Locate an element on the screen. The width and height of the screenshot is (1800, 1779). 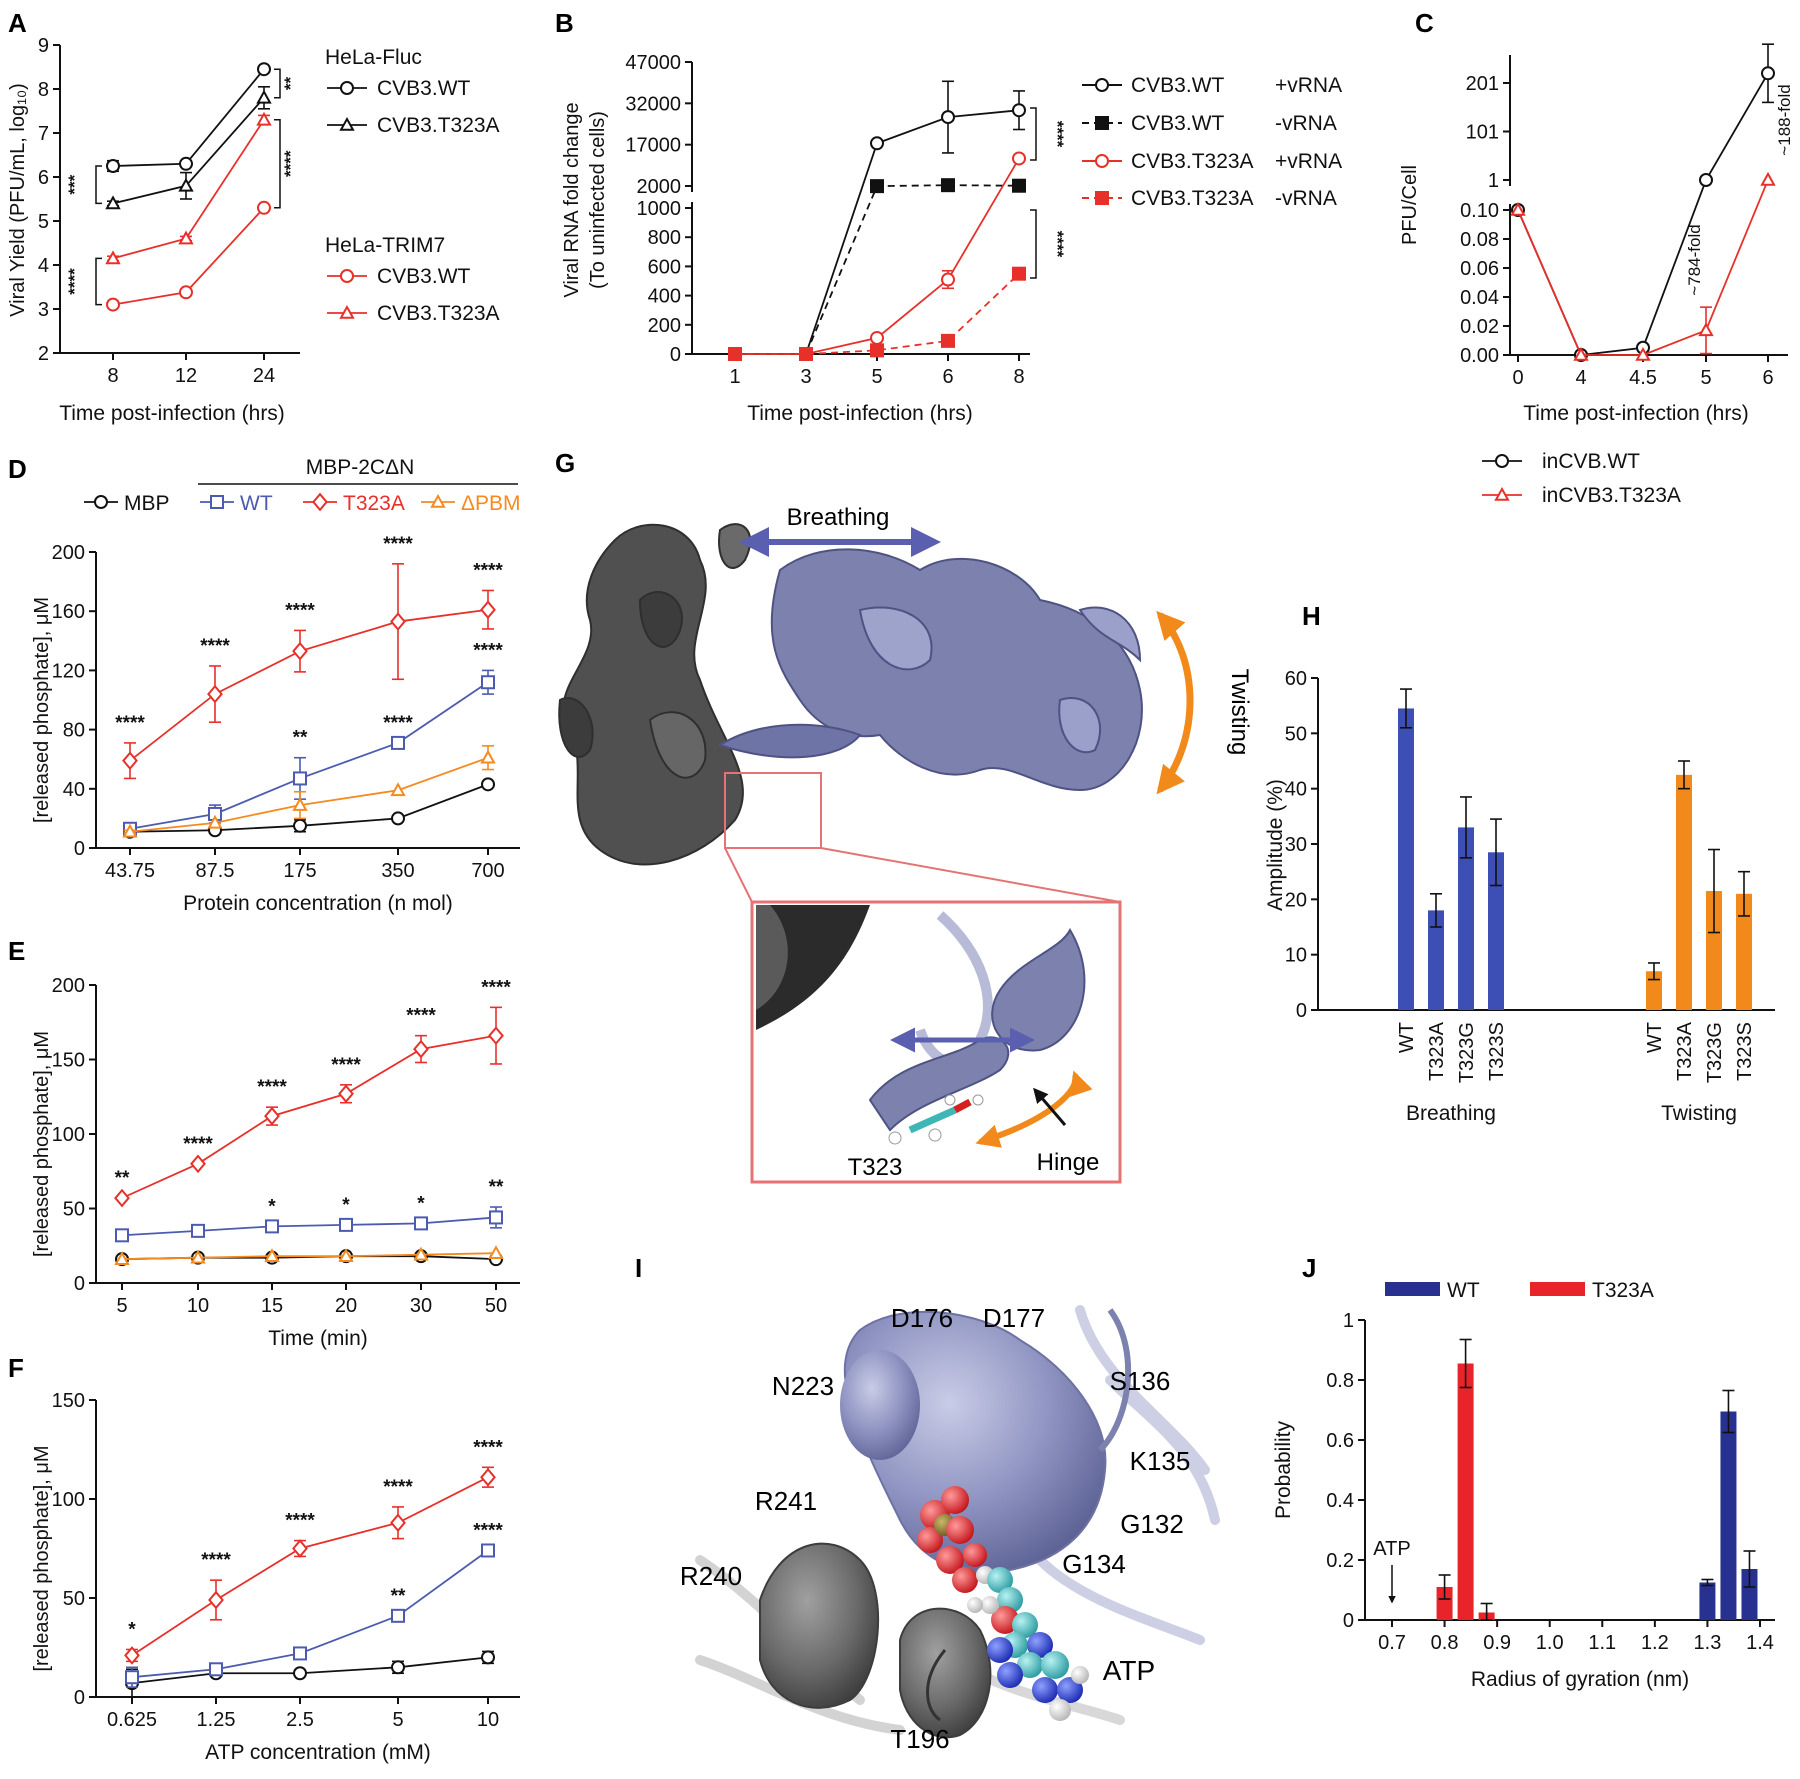
x-tick-label: 1.0 is located at coordinates (1550, 1643).